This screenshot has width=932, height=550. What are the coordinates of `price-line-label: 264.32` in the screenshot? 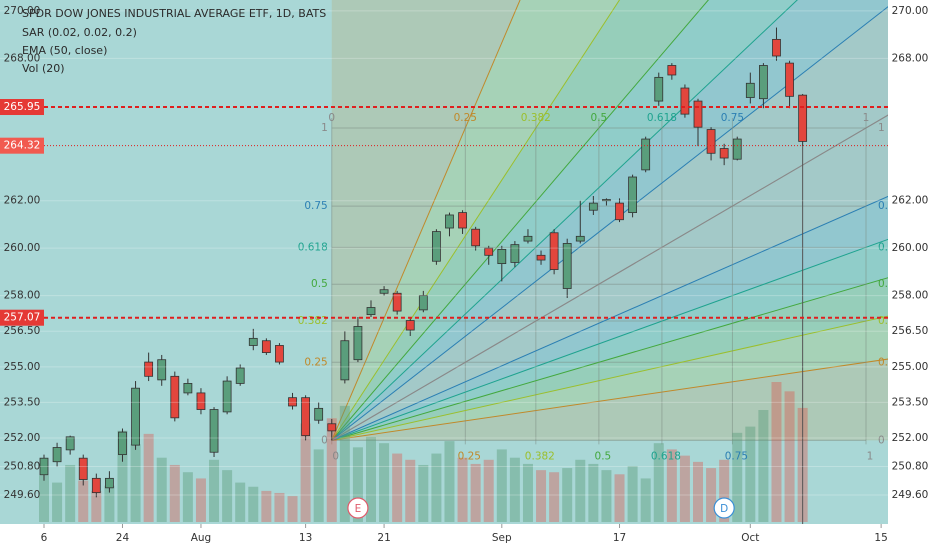 It's located at (22, 146).